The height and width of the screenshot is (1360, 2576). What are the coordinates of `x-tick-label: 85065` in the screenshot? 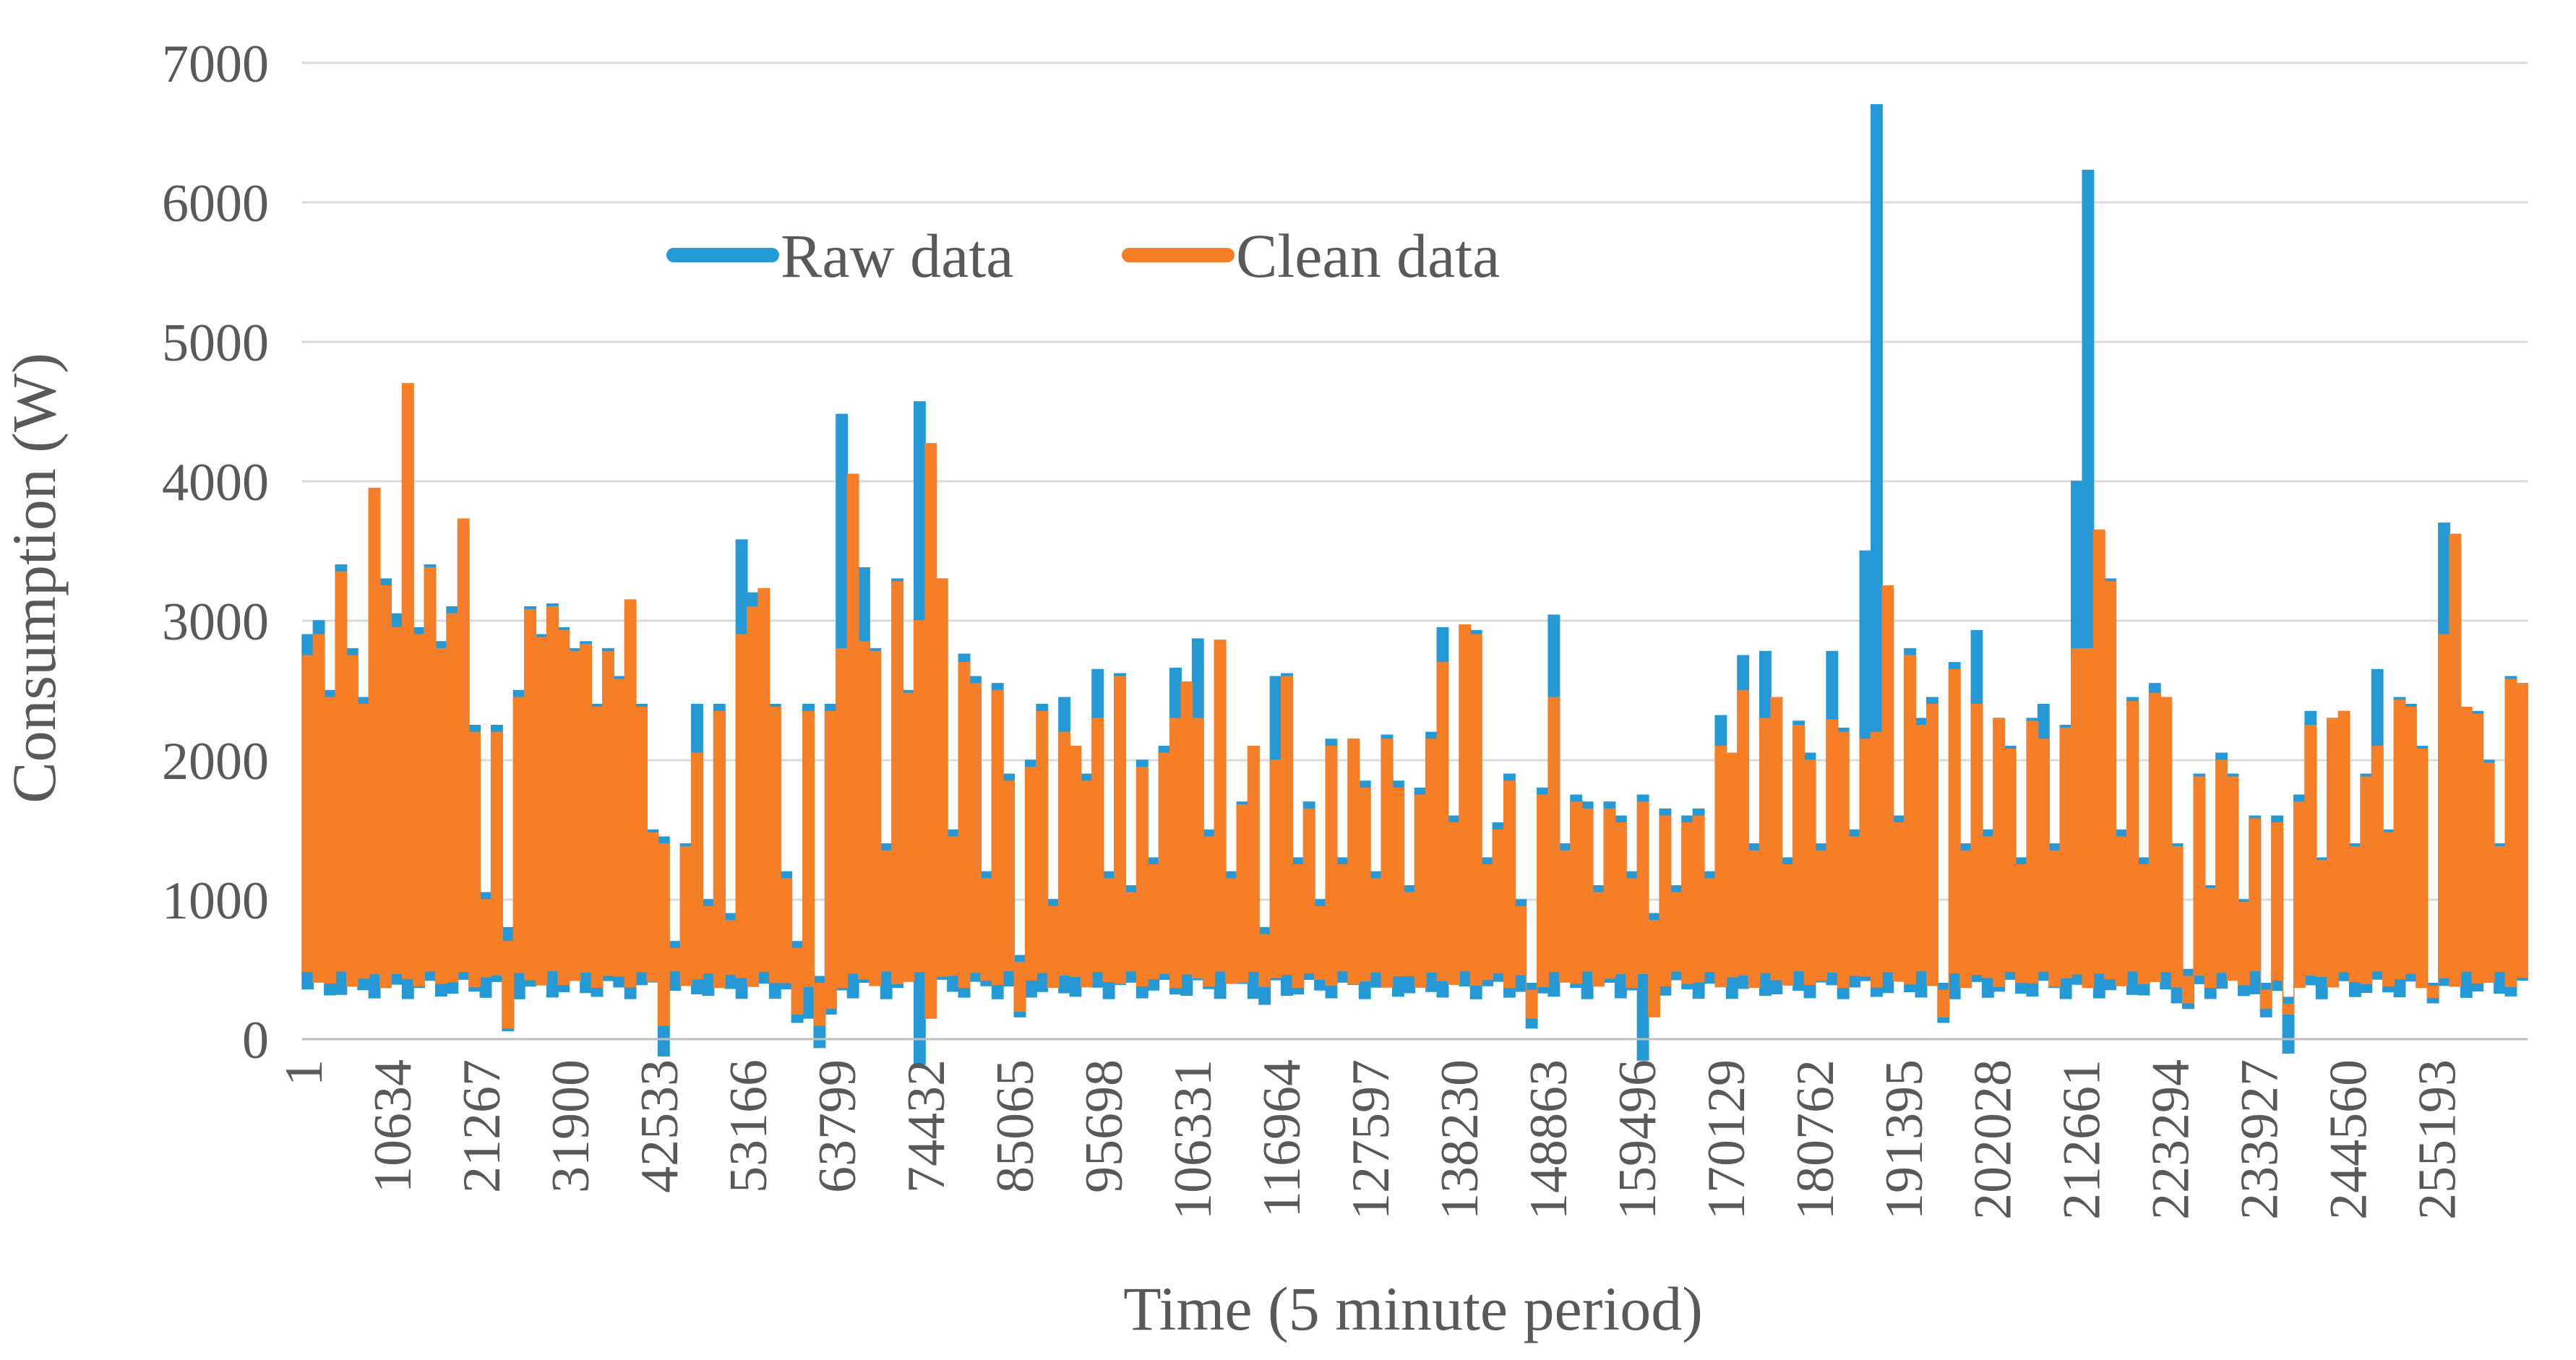 It's located at (1016, 1126).